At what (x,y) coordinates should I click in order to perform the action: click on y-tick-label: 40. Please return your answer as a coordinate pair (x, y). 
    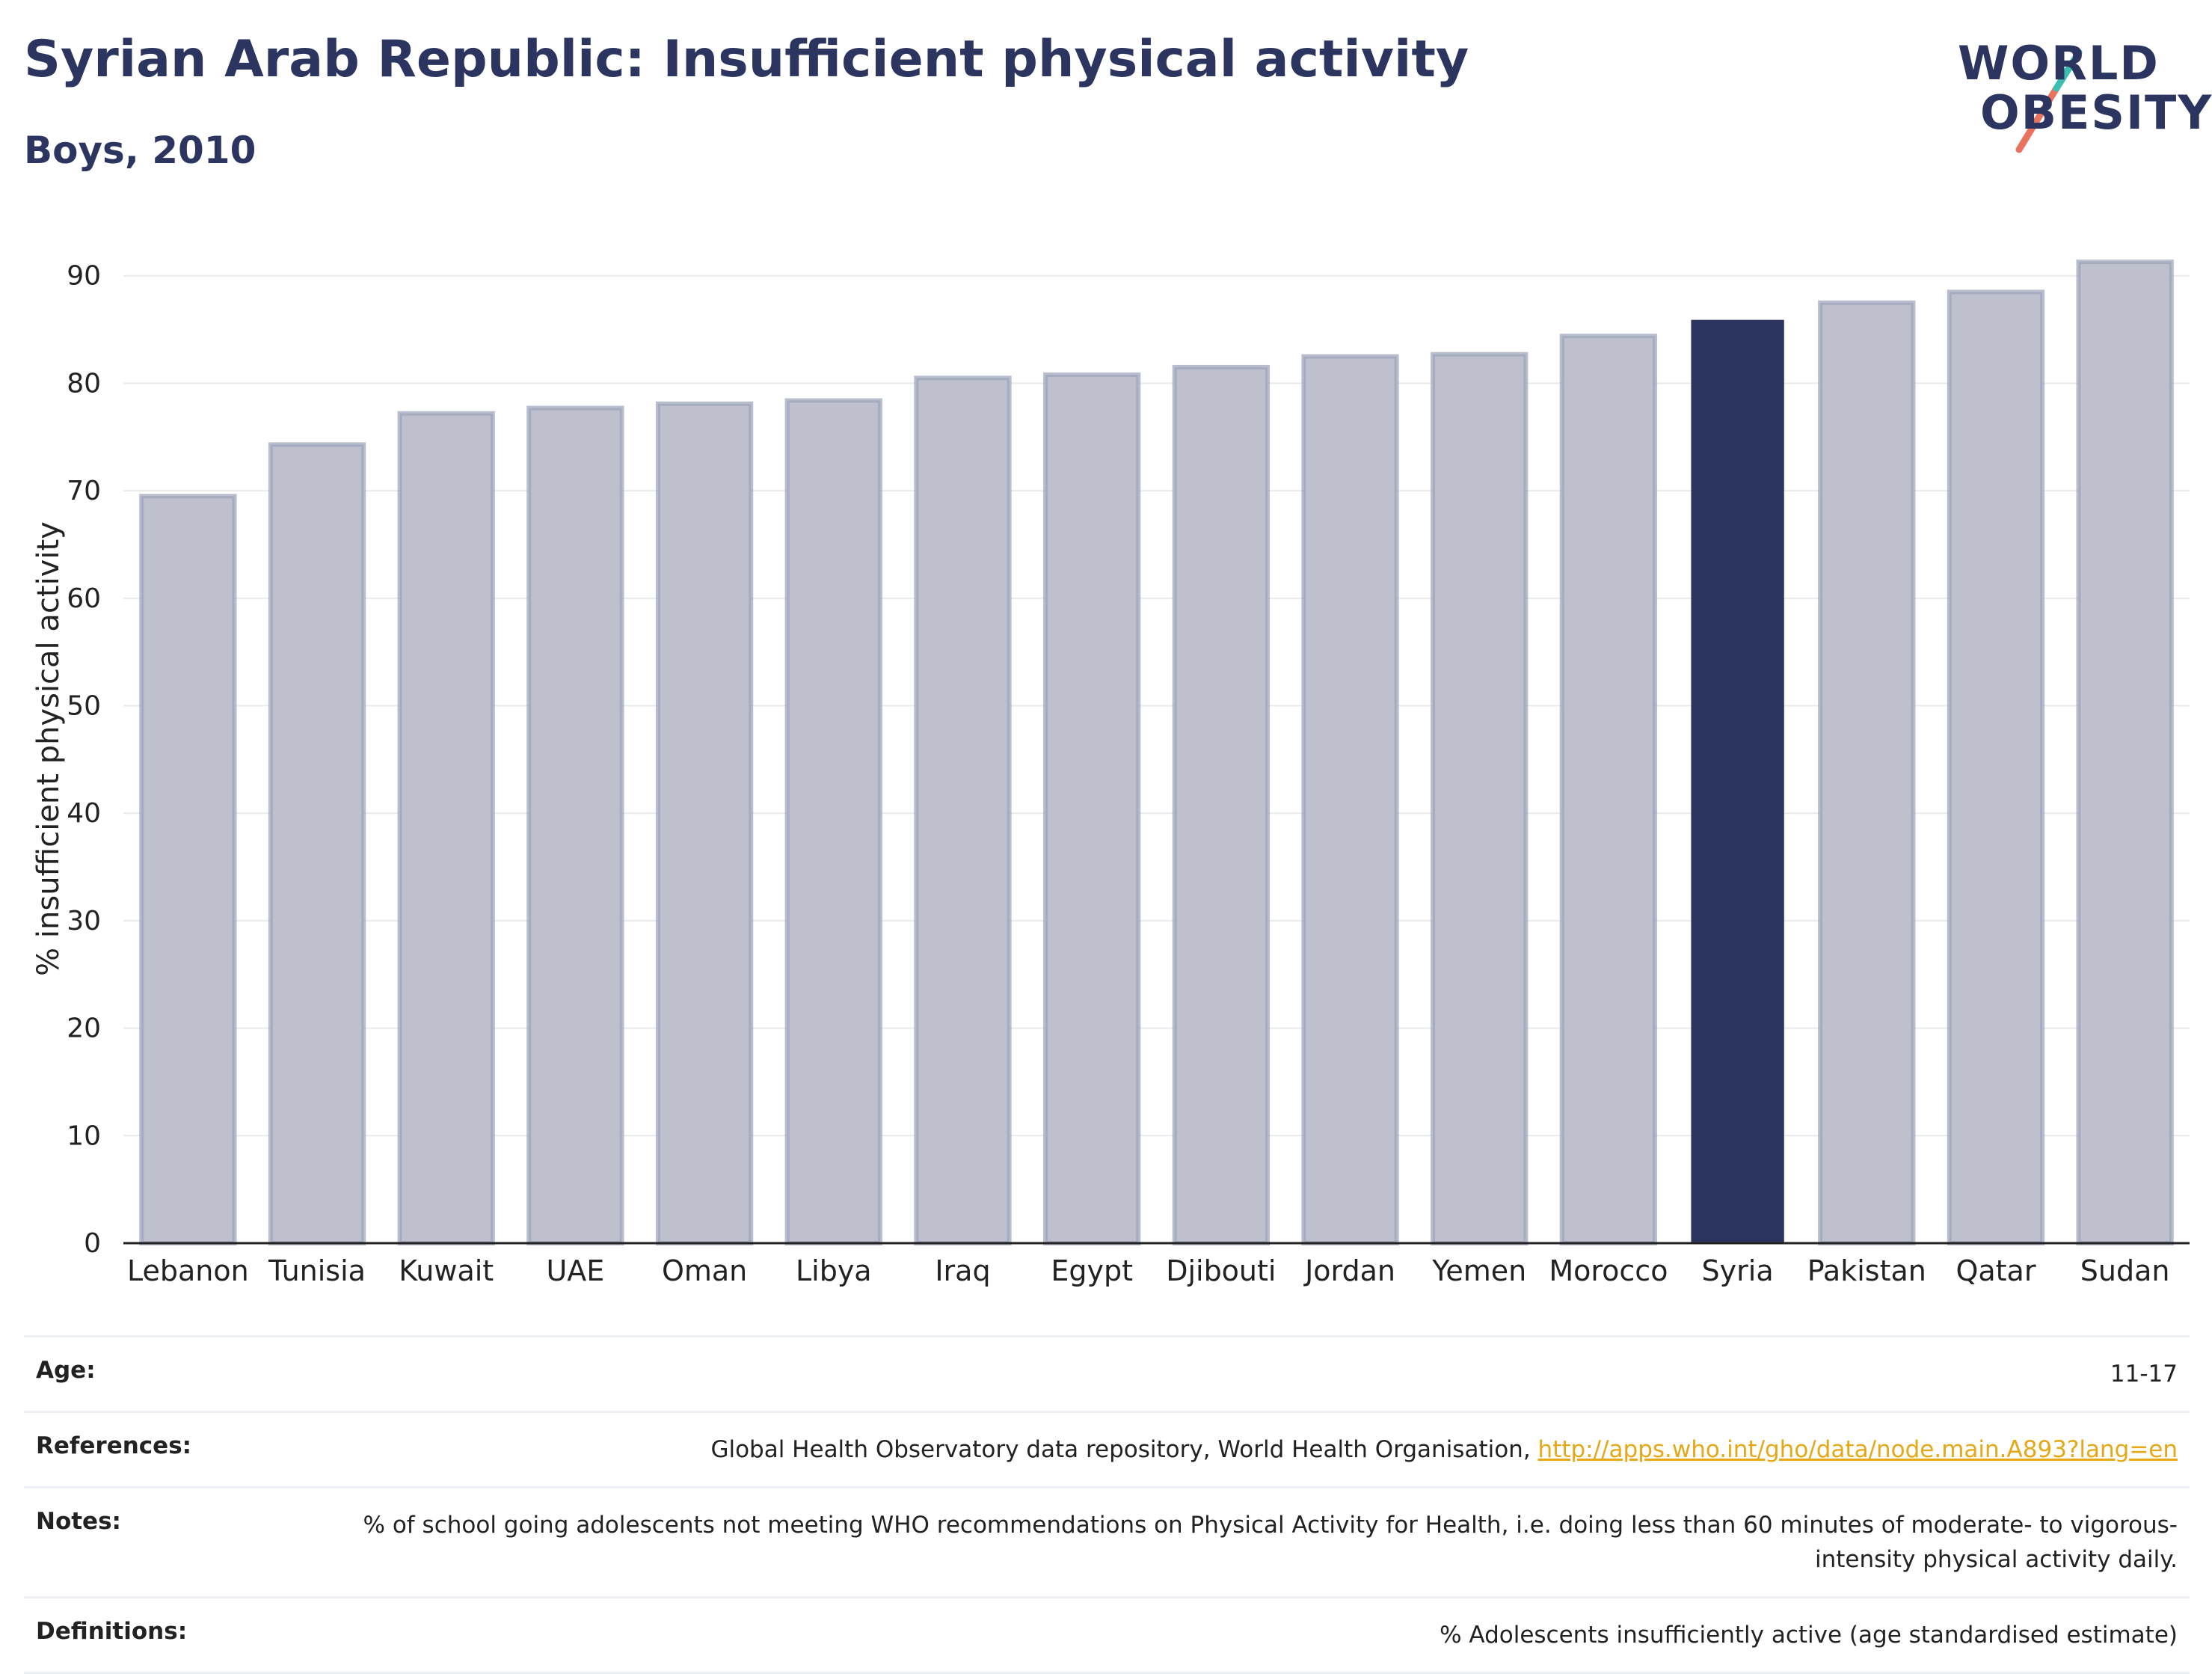
    Looking at the image, I should click on (84, 814).